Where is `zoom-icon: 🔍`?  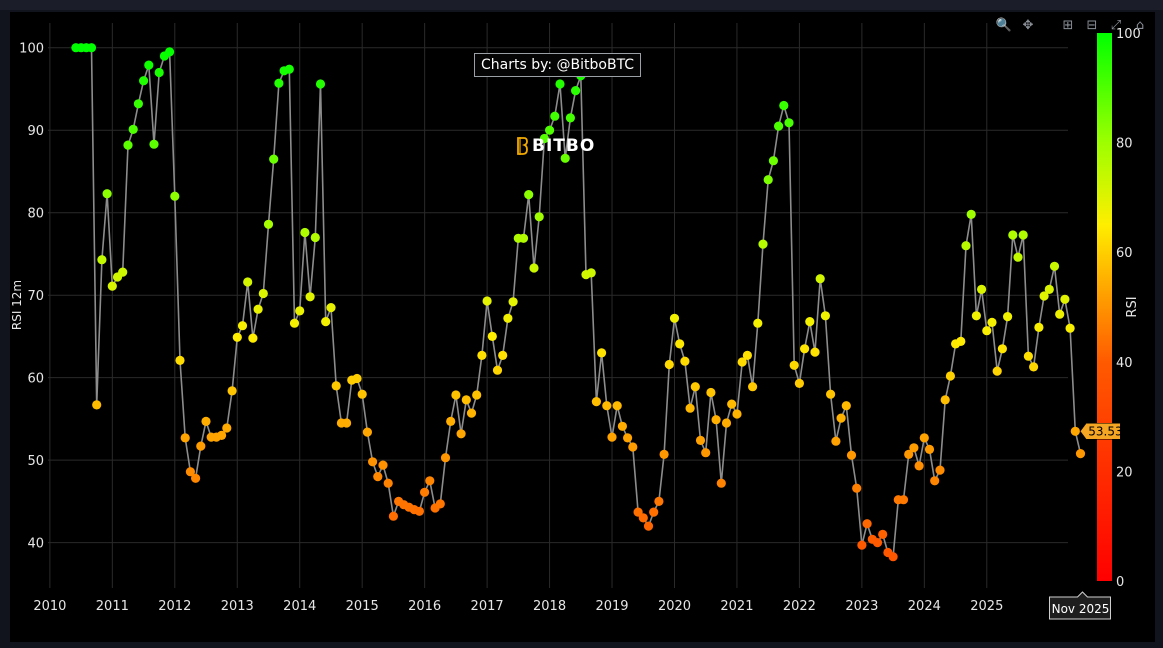 zoom-icon: 🔍 is located at coordinates (1004, 25).